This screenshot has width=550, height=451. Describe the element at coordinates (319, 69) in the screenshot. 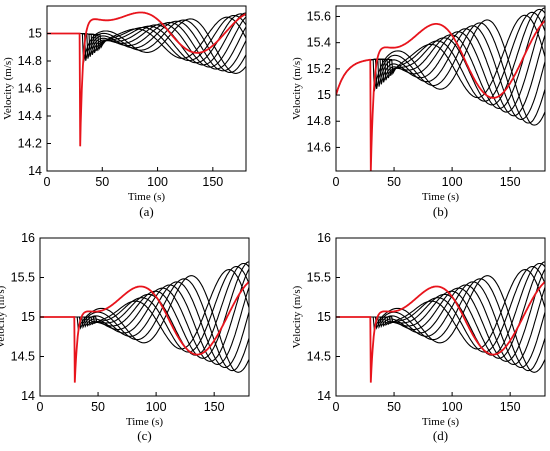

I see `y-tick-label: 15.2` at that location.